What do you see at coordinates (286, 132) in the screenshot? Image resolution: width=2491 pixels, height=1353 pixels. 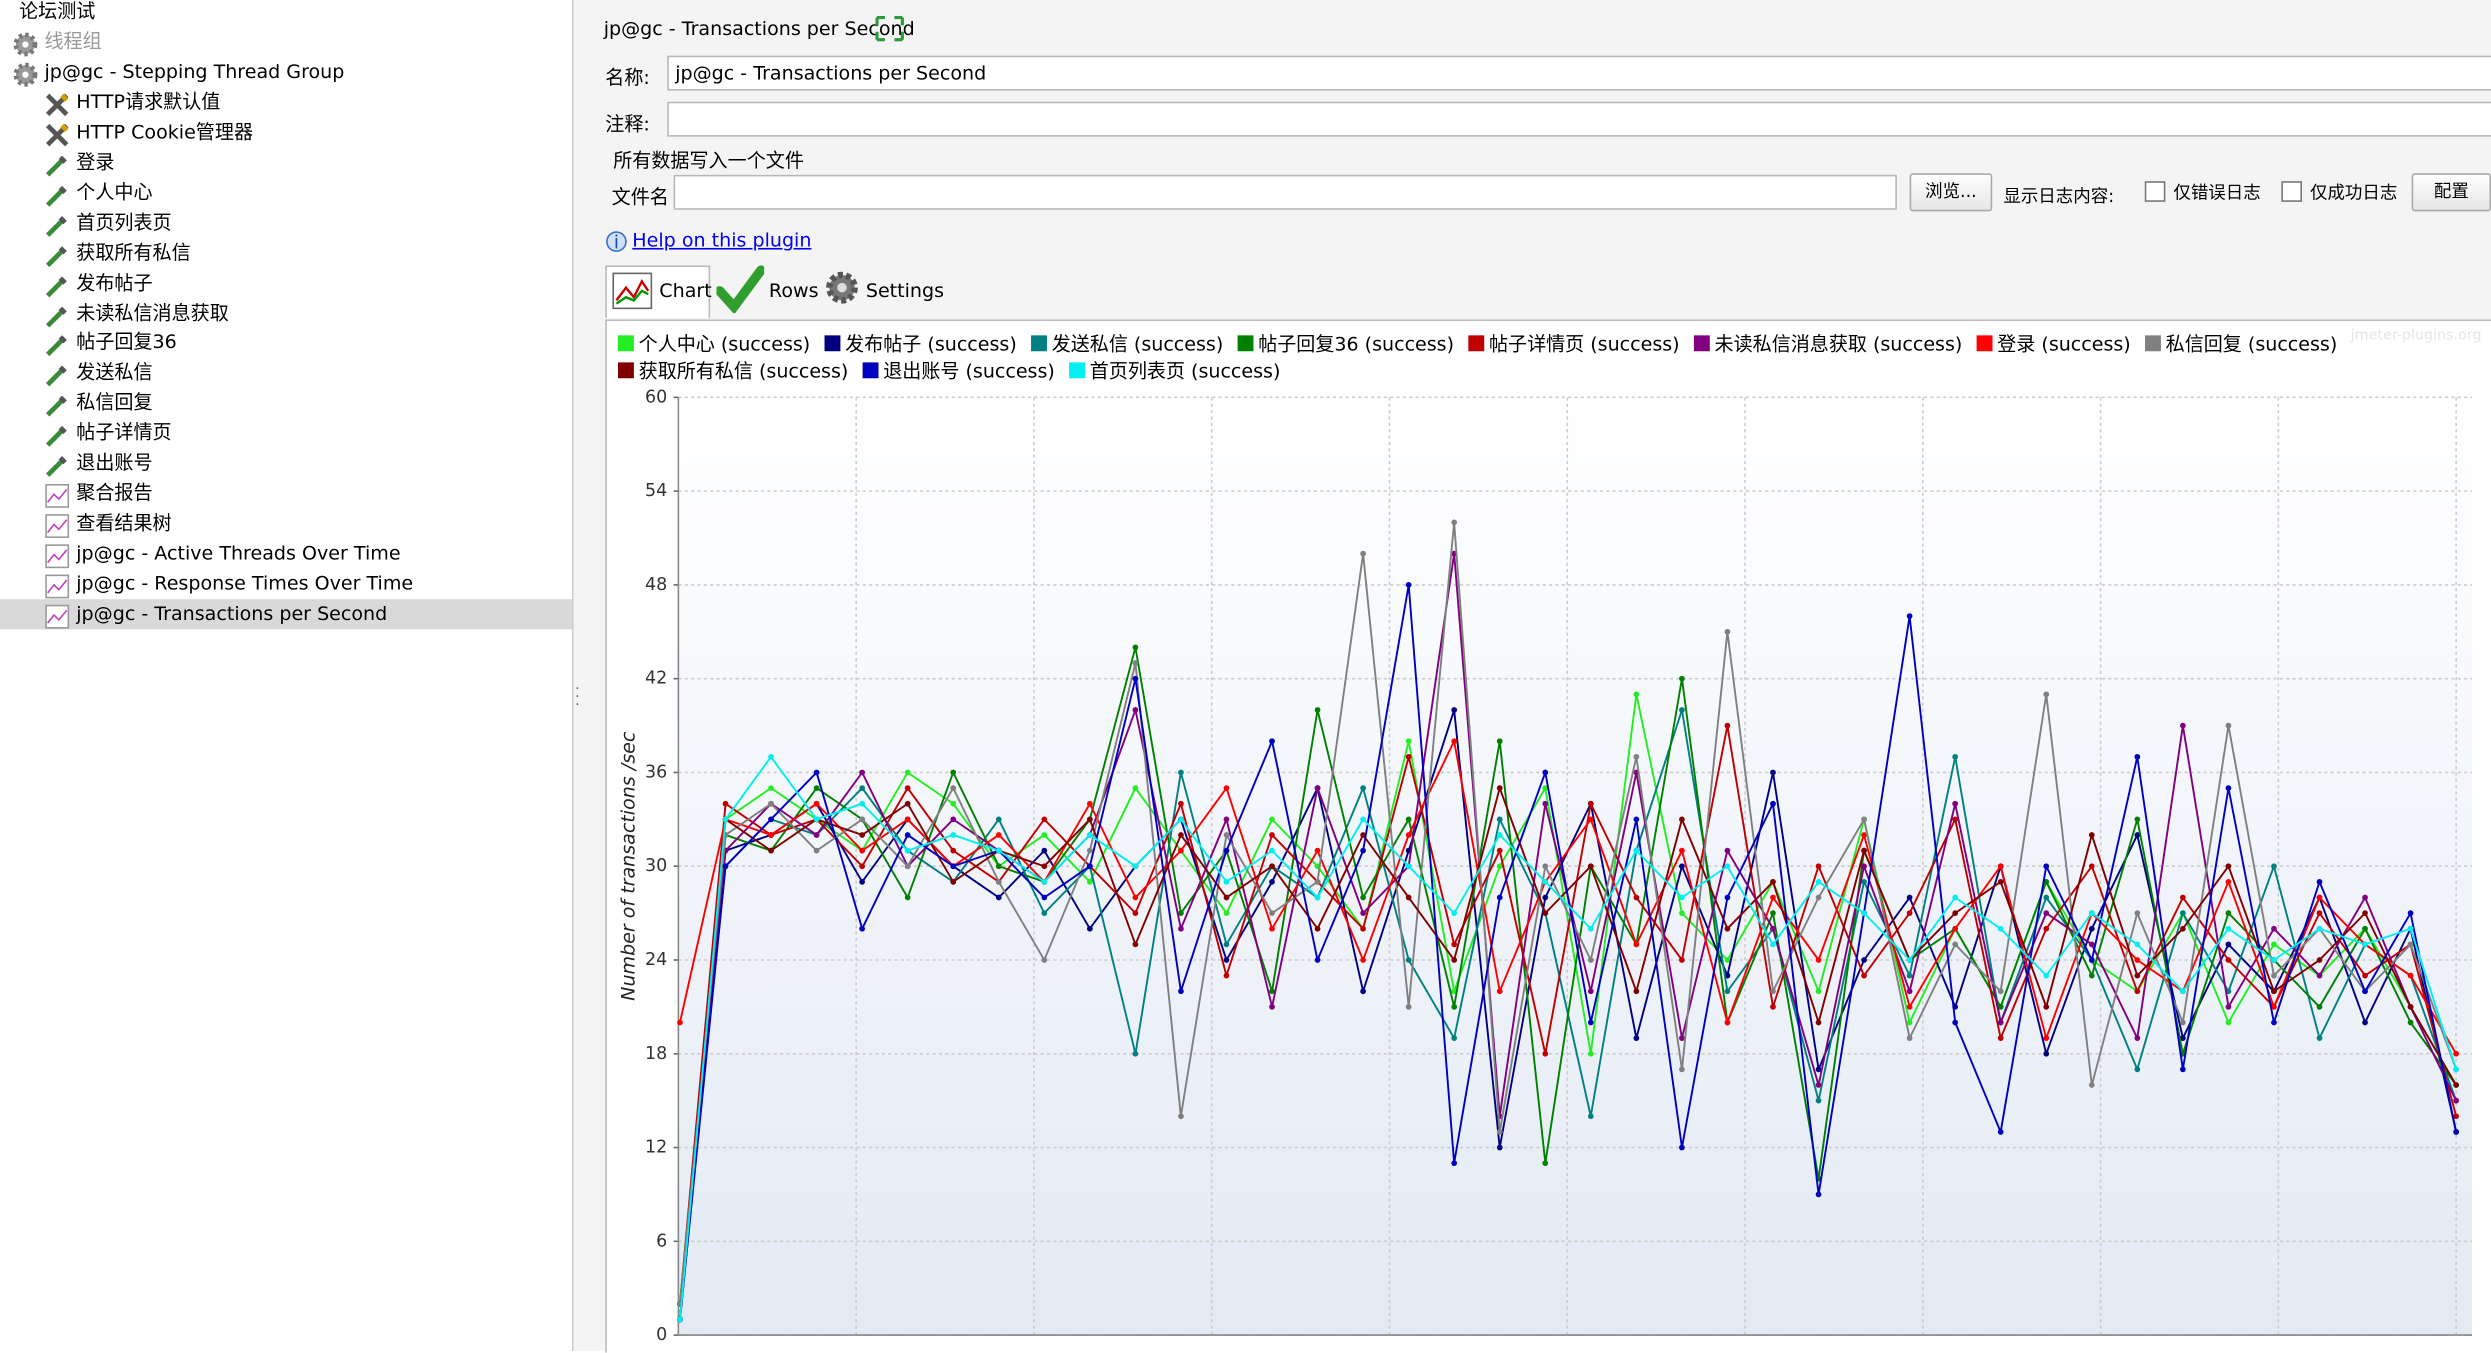 I see `tree-item: HTTP Cookie管理器` at bounding box center [286, 132].